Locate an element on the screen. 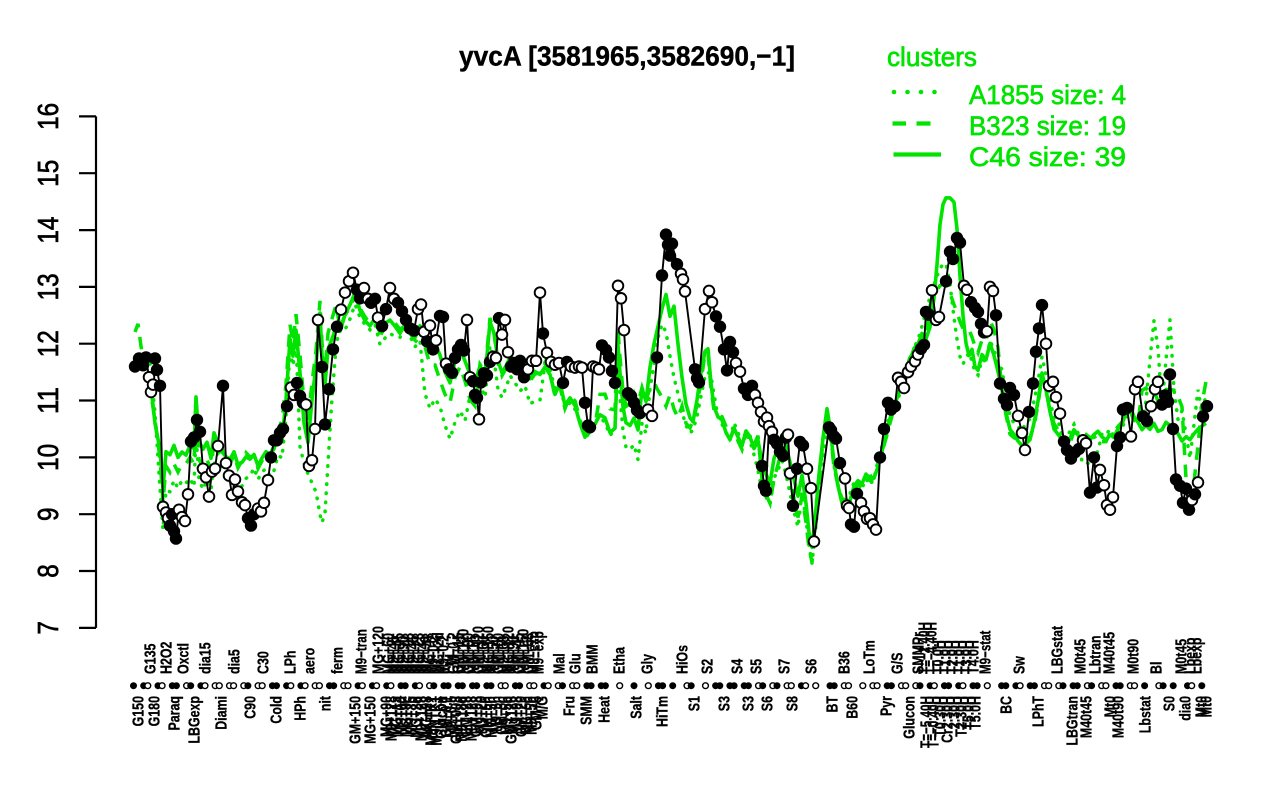  svg-text: BT is located at coordinates (833, 704).